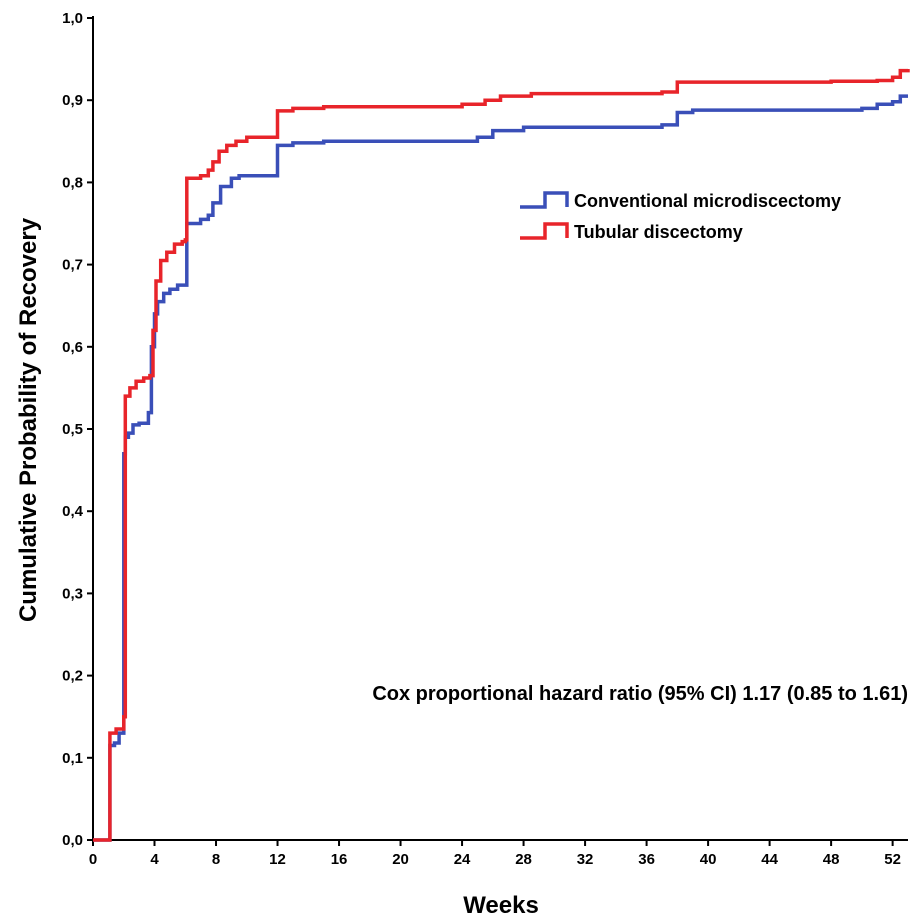 The image size is (920, 919). Describe the element at coordinates (72, 429) in the screenshot. I see `y-tick-label: 0,5` at that location.